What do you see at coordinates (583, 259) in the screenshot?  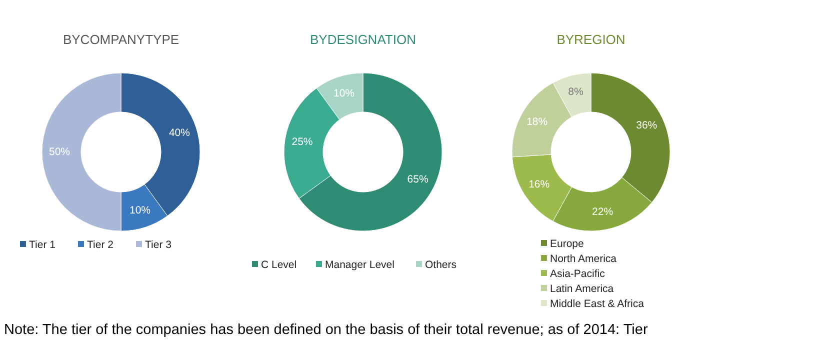 I see `legend-label: North America` at bounding box center [583, 259].